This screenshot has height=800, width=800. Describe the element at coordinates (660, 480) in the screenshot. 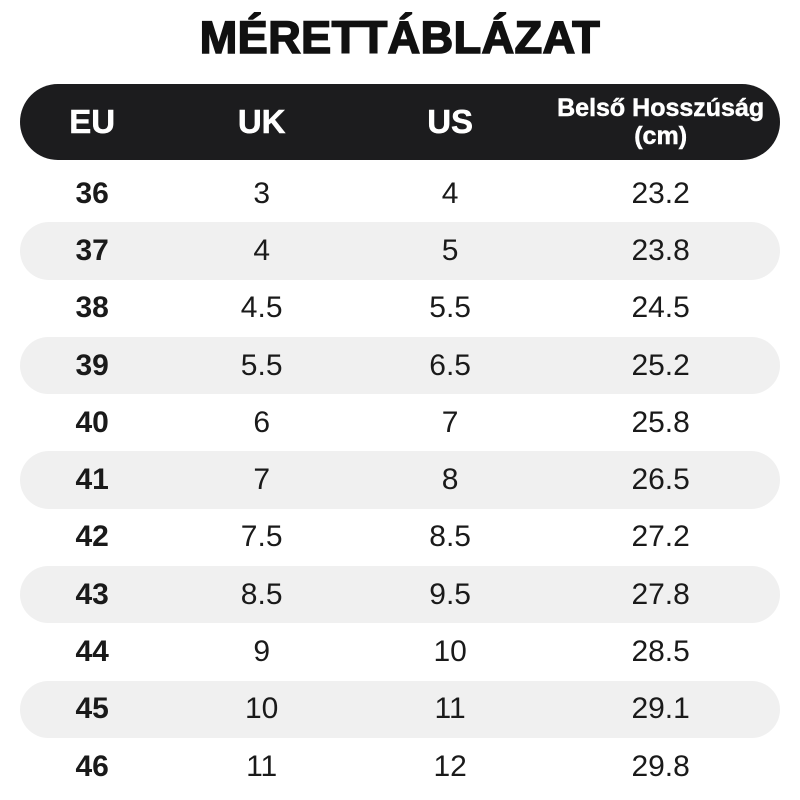

I see `cell-inner-length-cm: 26.5` at that location.